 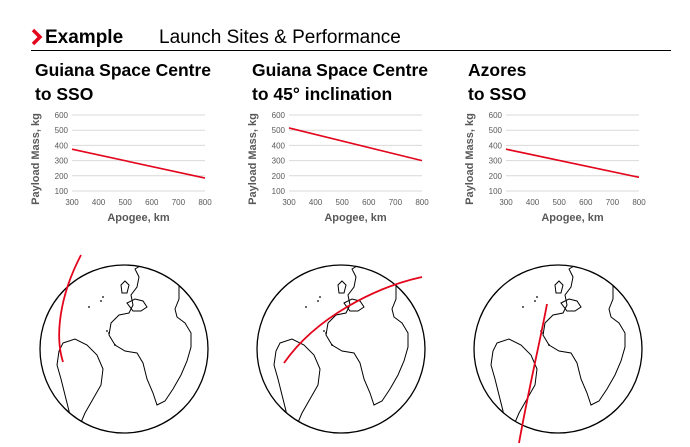 I want to click on panel-2-title-line-1: Guiana Space Centre, so click(x=340, y=70).